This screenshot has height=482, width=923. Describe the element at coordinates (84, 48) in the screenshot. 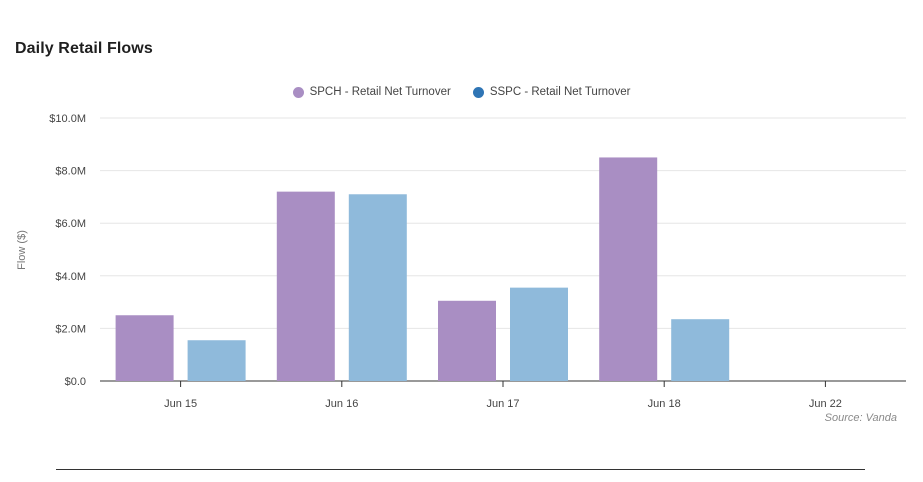

I see `chart-title: Daily Retail Flows` at that location.